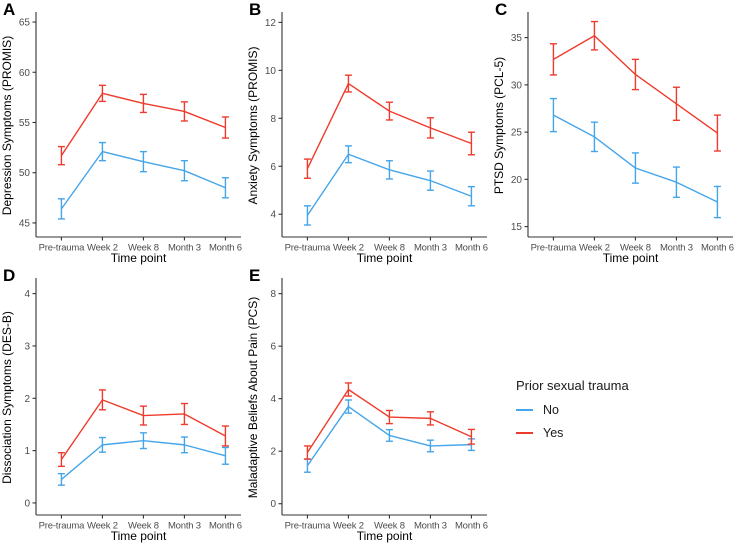 The width and height of the screenshot is (738, 544). What do you see at coordinates (517, 227) in the screenshot?
I see `svg-text: 15` at bounding box center [517, 227].